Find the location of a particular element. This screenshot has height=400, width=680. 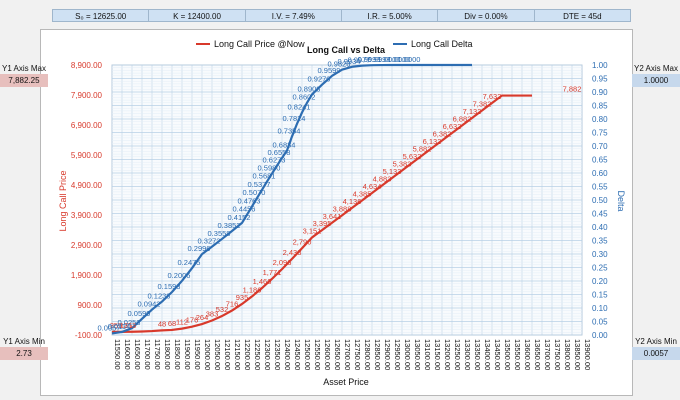

data-label-price: 2,096 is located at coordinates (282, 262).